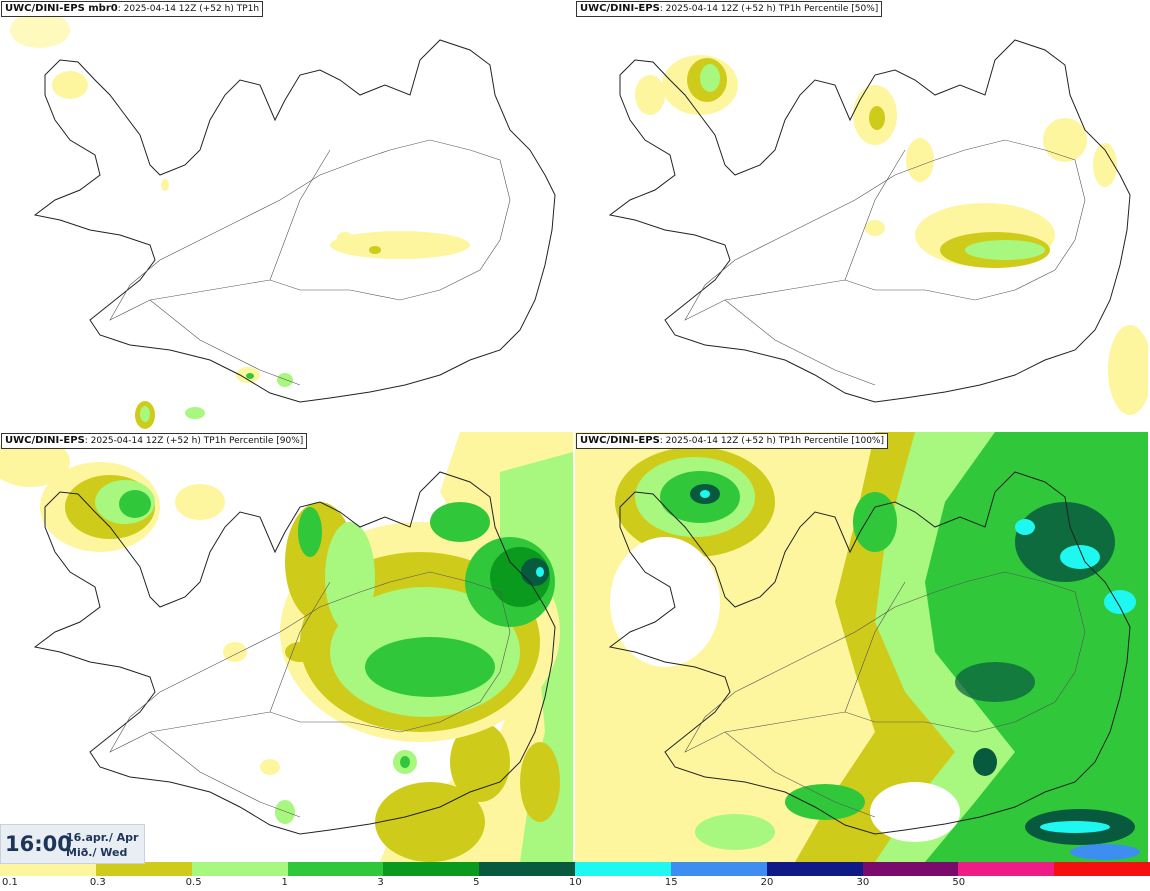  What do you see at coordinates (284, 882) in the screenshot?
I see `legend-tick-label: 1` at bounding box center [284, 882].